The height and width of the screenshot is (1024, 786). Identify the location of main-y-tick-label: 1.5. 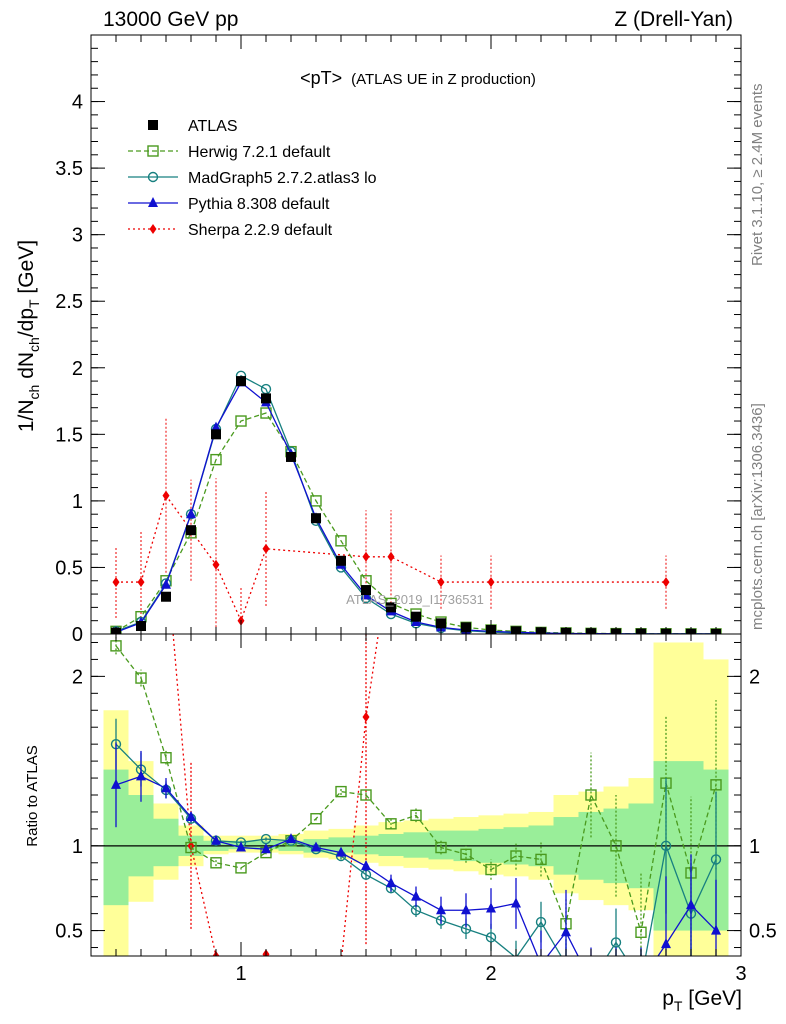
(69, 435).